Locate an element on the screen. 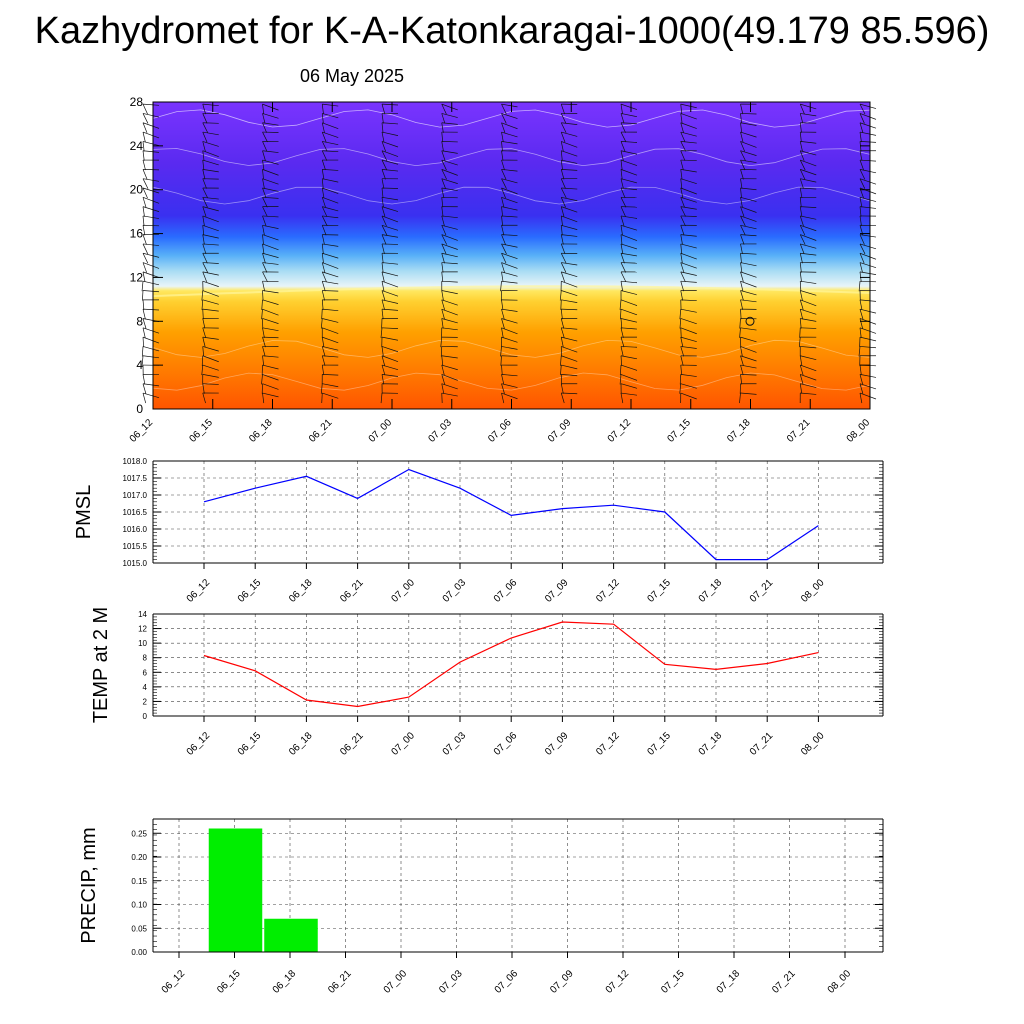  y-tick-label: 0.15 is located at coordinates (139, 881).